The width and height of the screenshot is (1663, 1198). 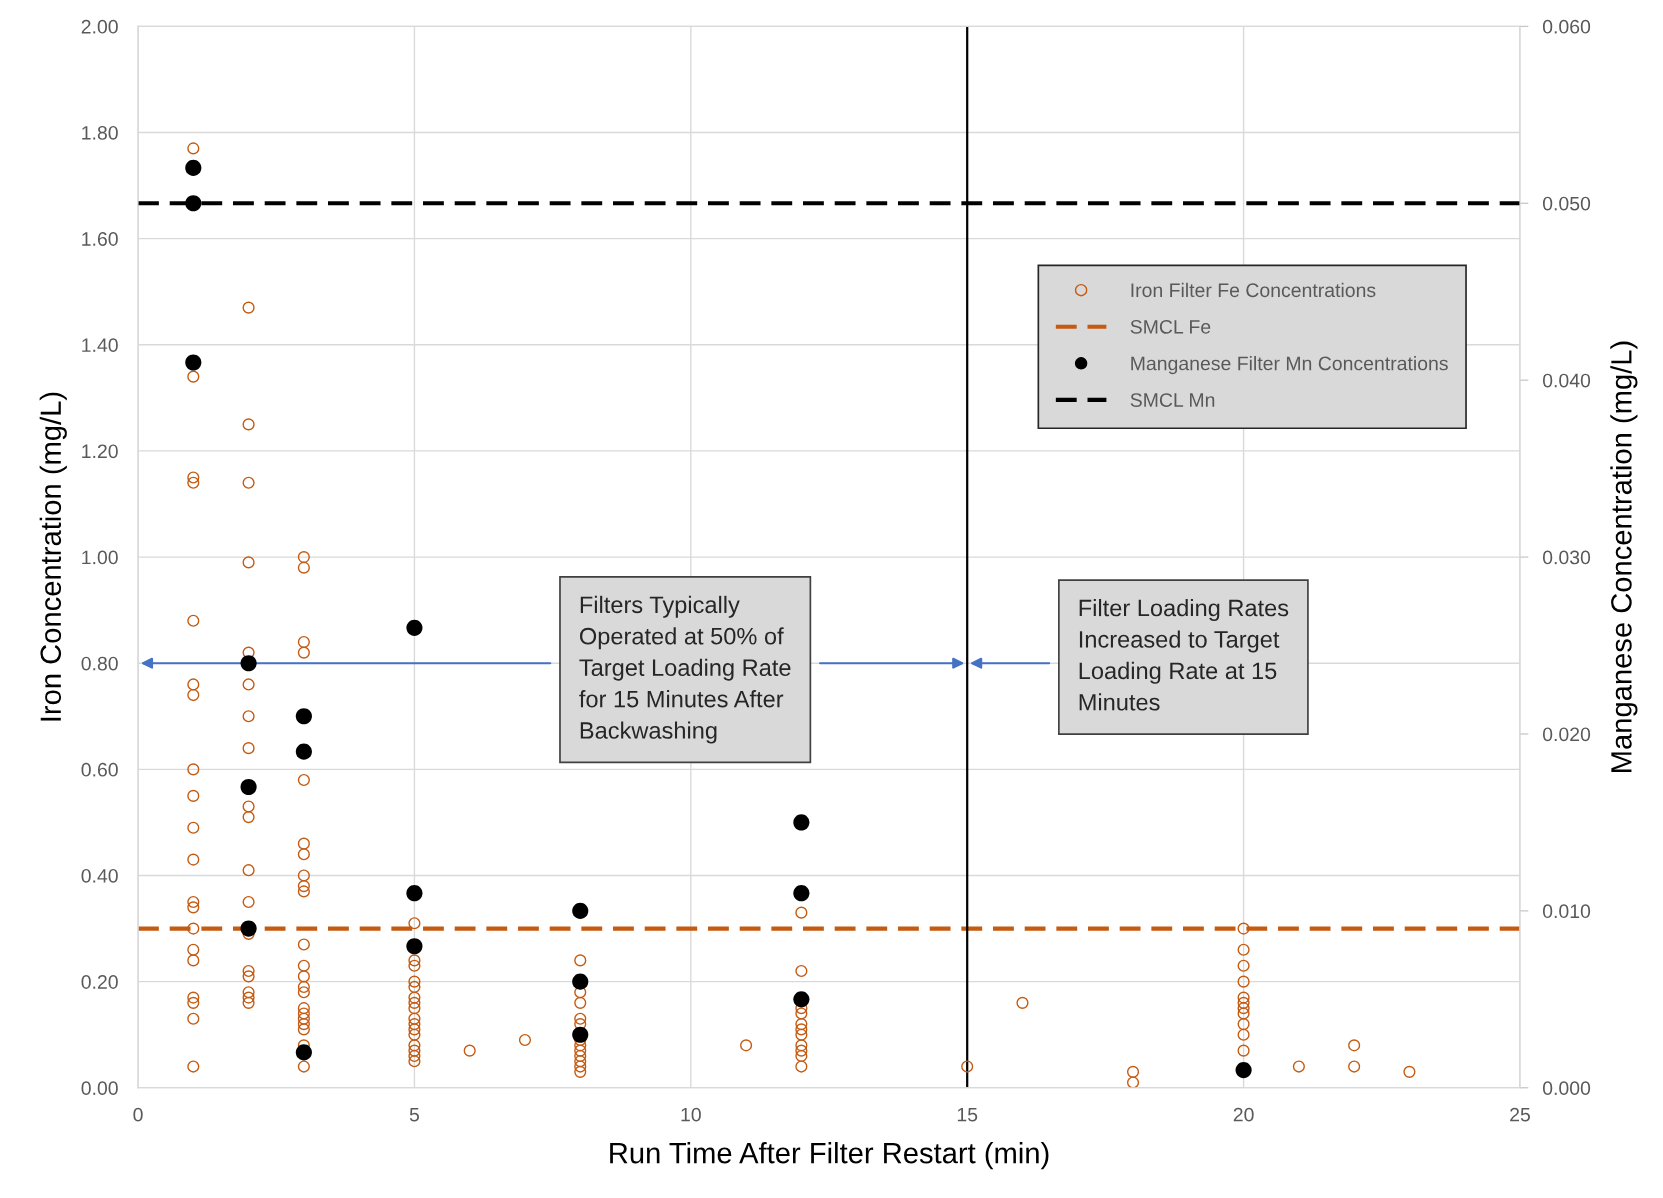 I want to click on y2-tick-label: 0.010, so click(x=1566, y=911).